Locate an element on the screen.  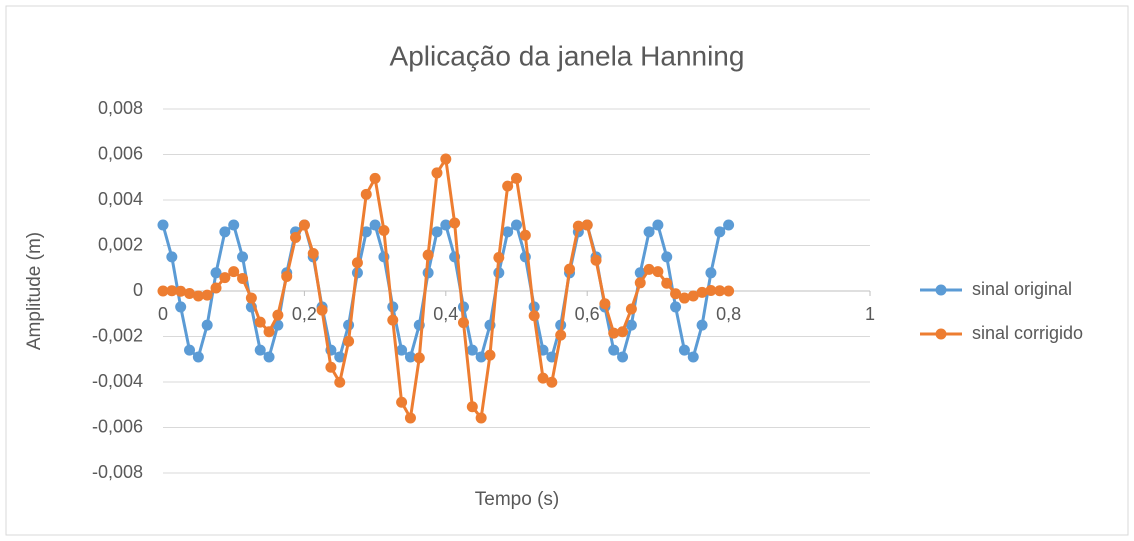
x-tick-label: 0,4 is located at coordinates (445, 314).